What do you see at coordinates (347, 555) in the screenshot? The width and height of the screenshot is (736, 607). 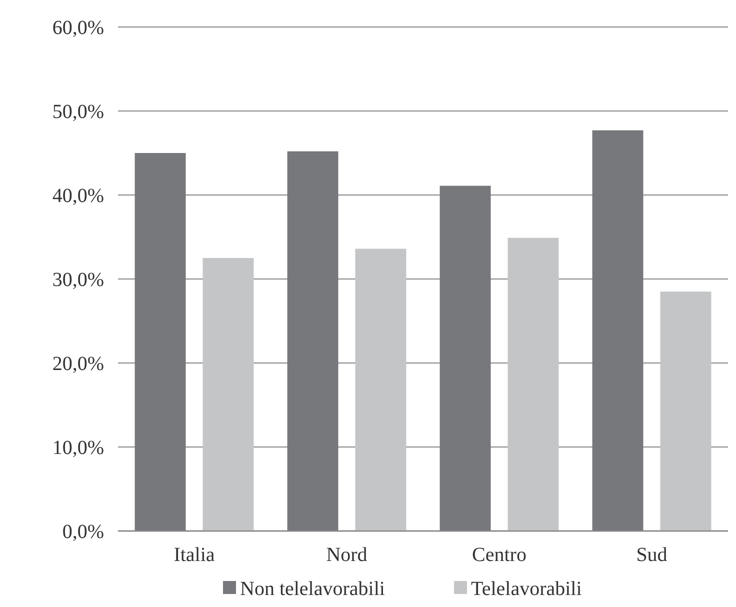 I see `x-tick-label: Nord` at bounding box center [347, 555].